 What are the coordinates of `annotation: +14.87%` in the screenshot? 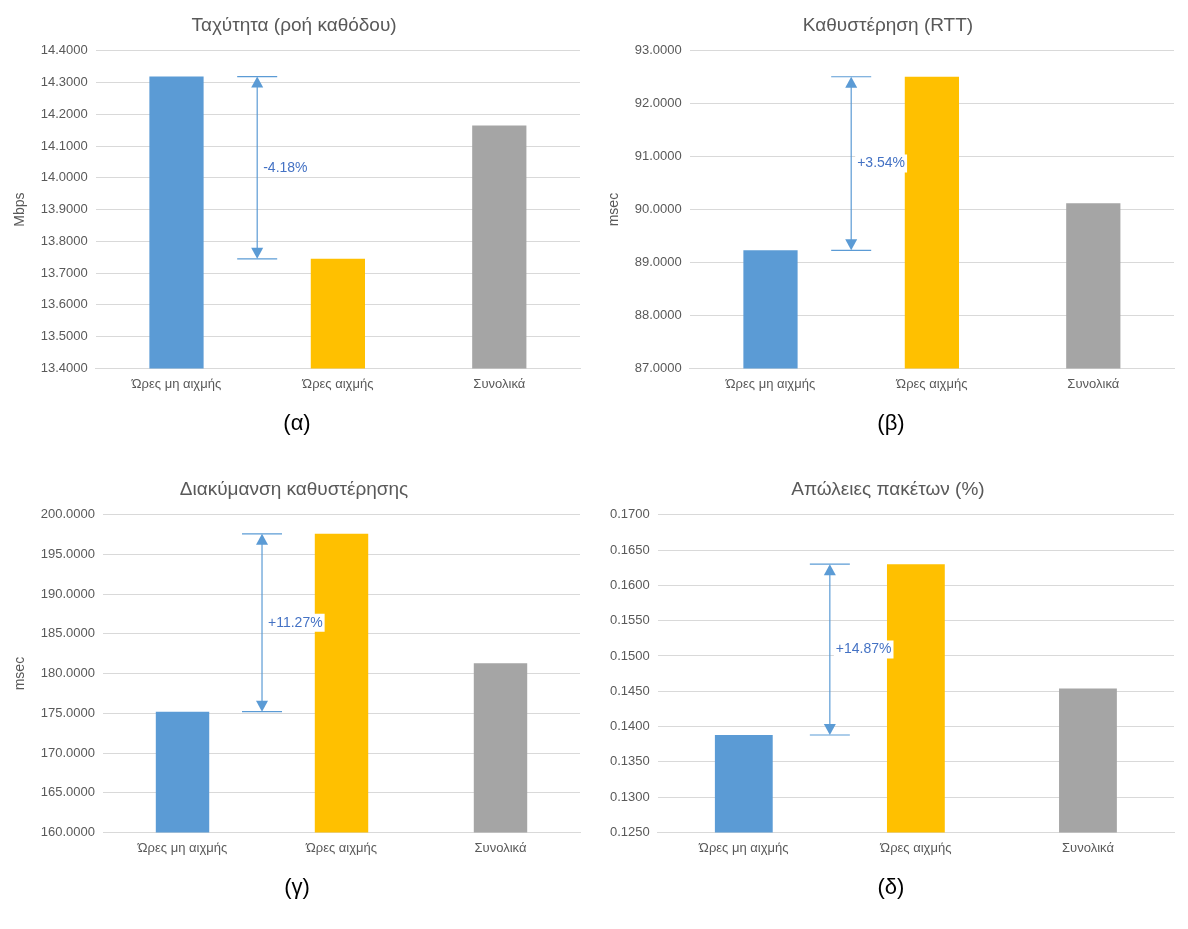 It's located at (863, 648).